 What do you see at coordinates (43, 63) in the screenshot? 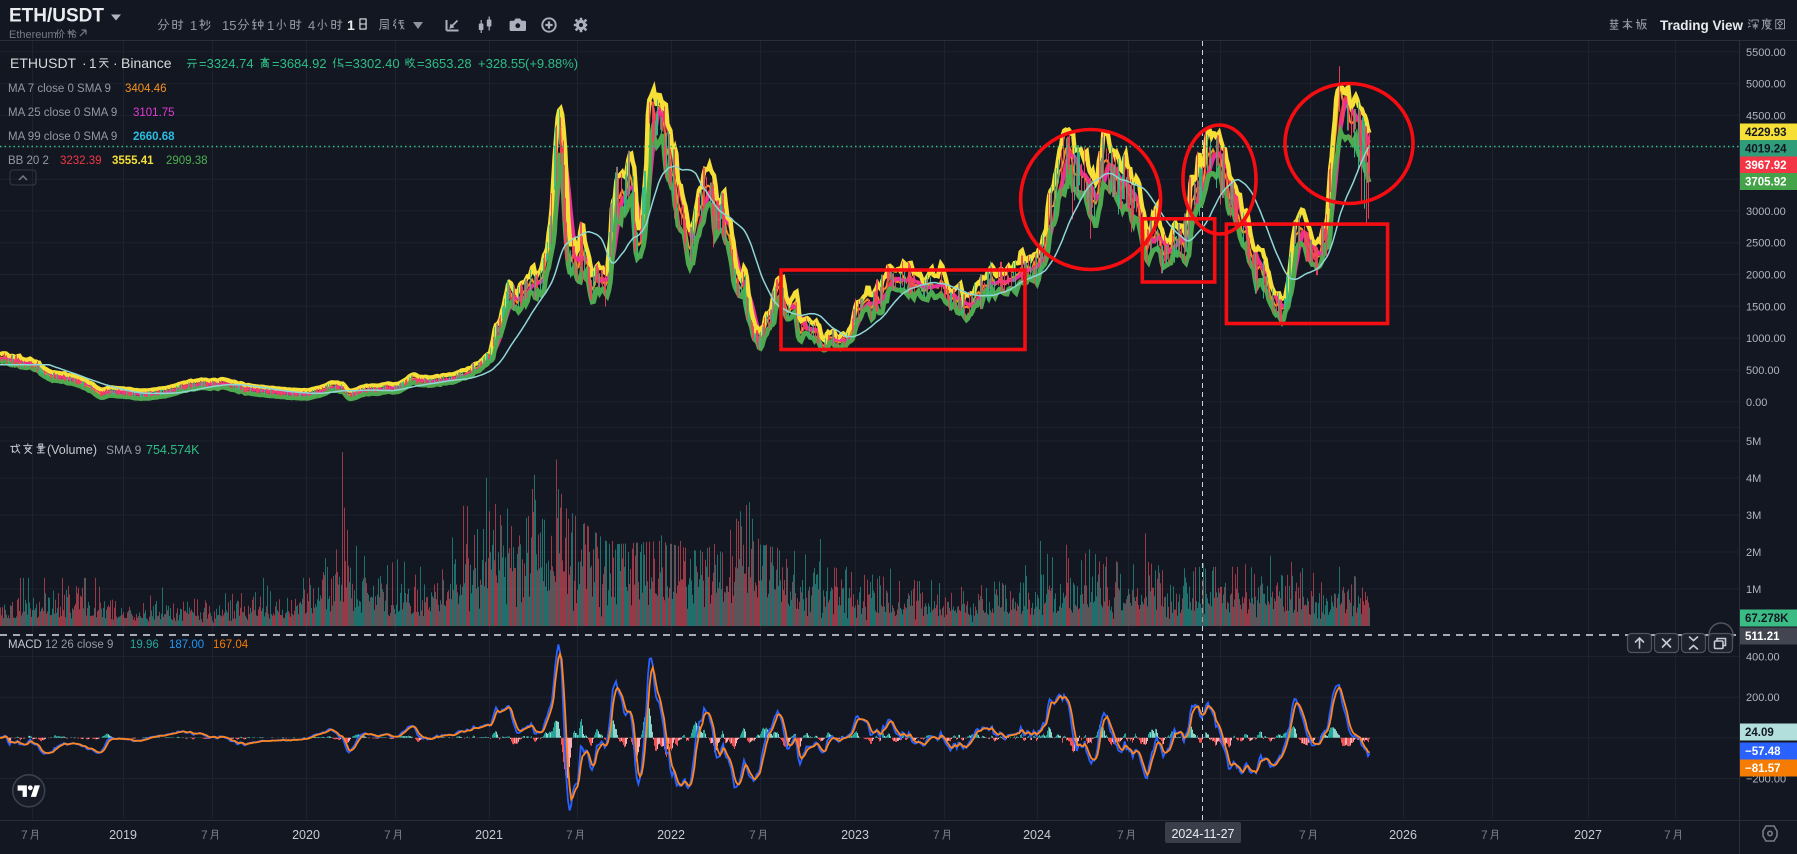
I see `svg-text: ETHUSDT` at bounding box center [43, 63].